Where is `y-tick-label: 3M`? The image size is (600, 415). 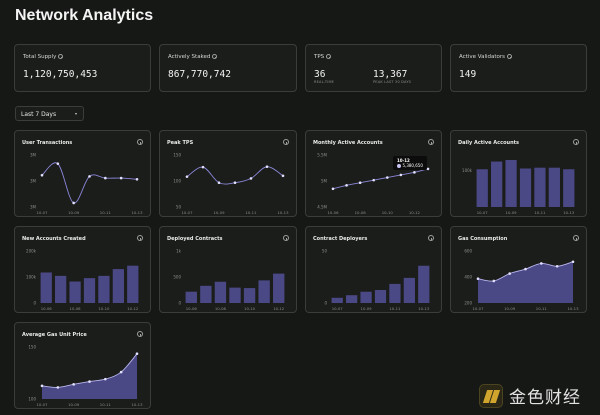 y-tick-label: 3M is located at coordinates (33, 181).